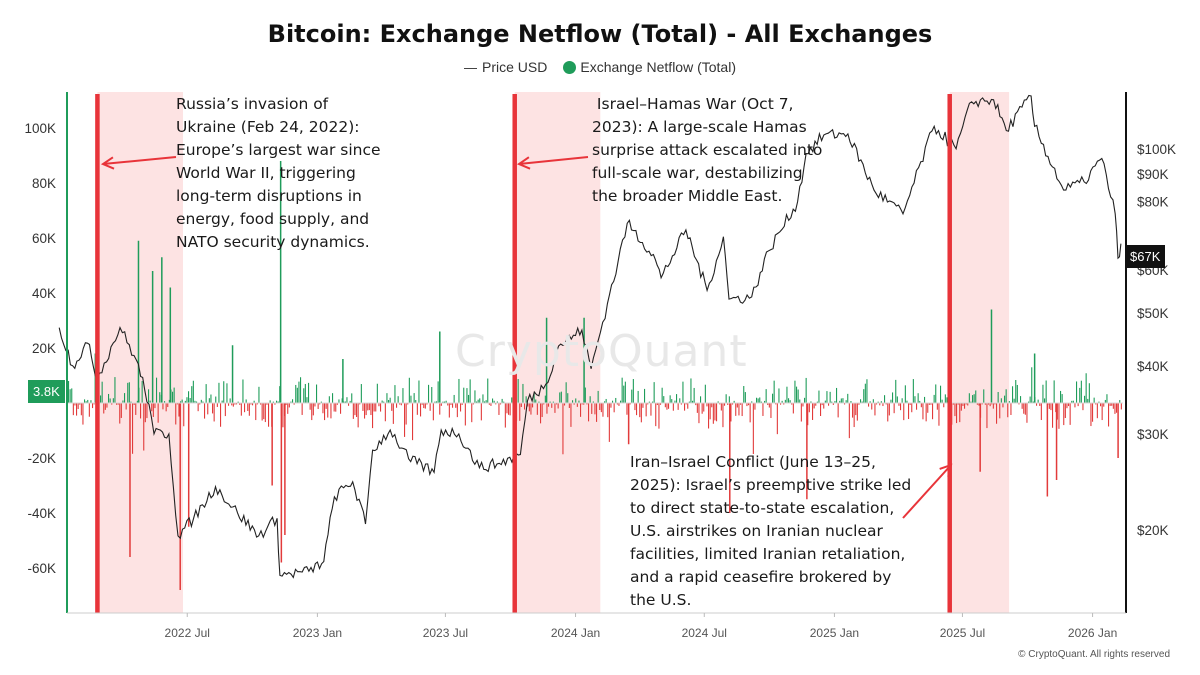  Describe the element at coordinates (658, 67) in the screenshot. I see `netflow-legend-label: Exchange Netflow (Total)` at that location.